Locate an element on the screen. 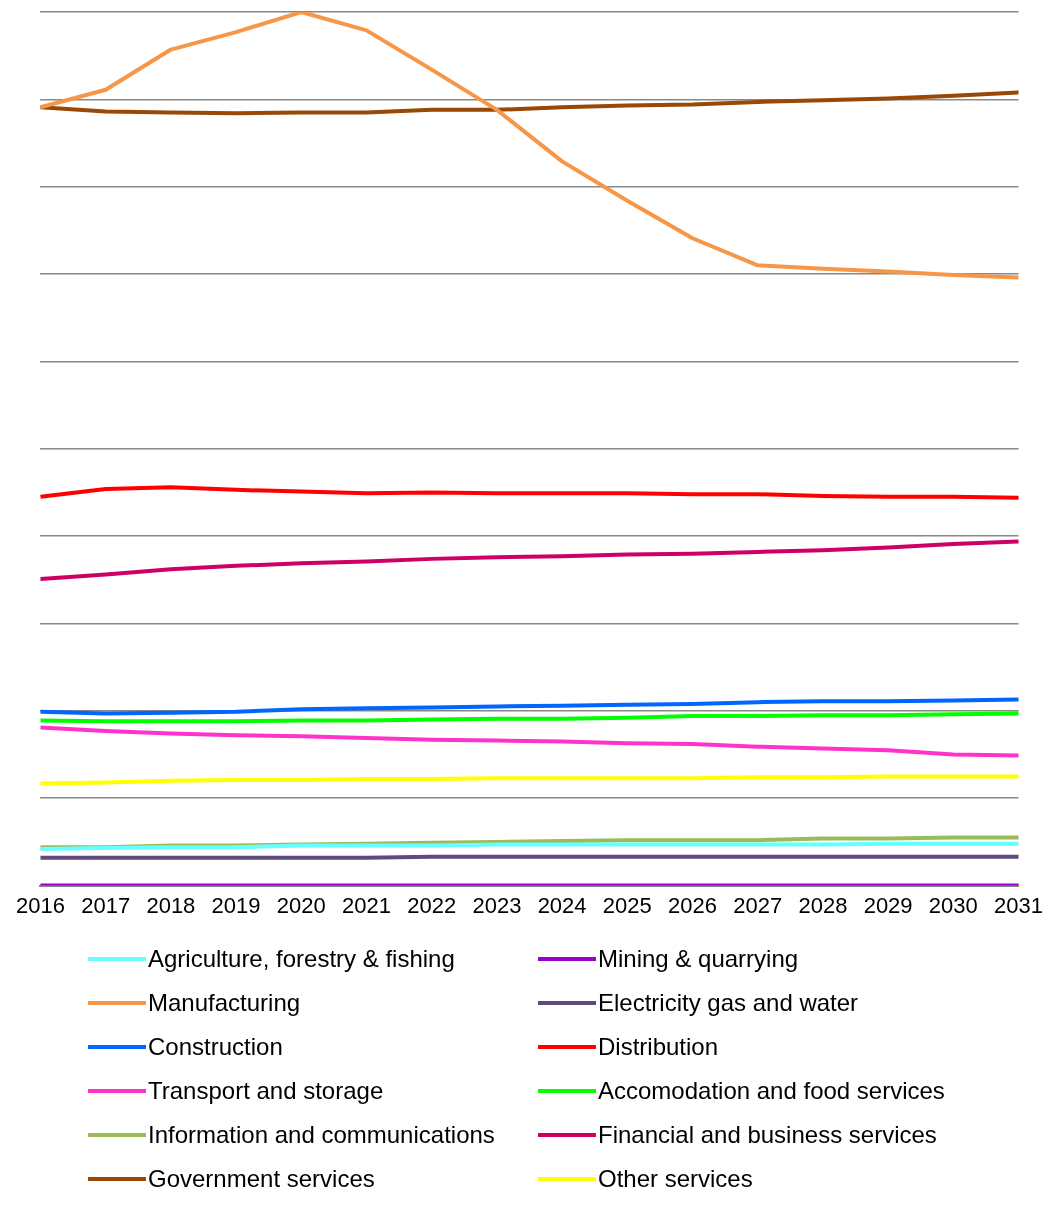 The width and height of the screenshot is (1059, 1218). legend-label: Construction is located at coordinates (215, 1047).